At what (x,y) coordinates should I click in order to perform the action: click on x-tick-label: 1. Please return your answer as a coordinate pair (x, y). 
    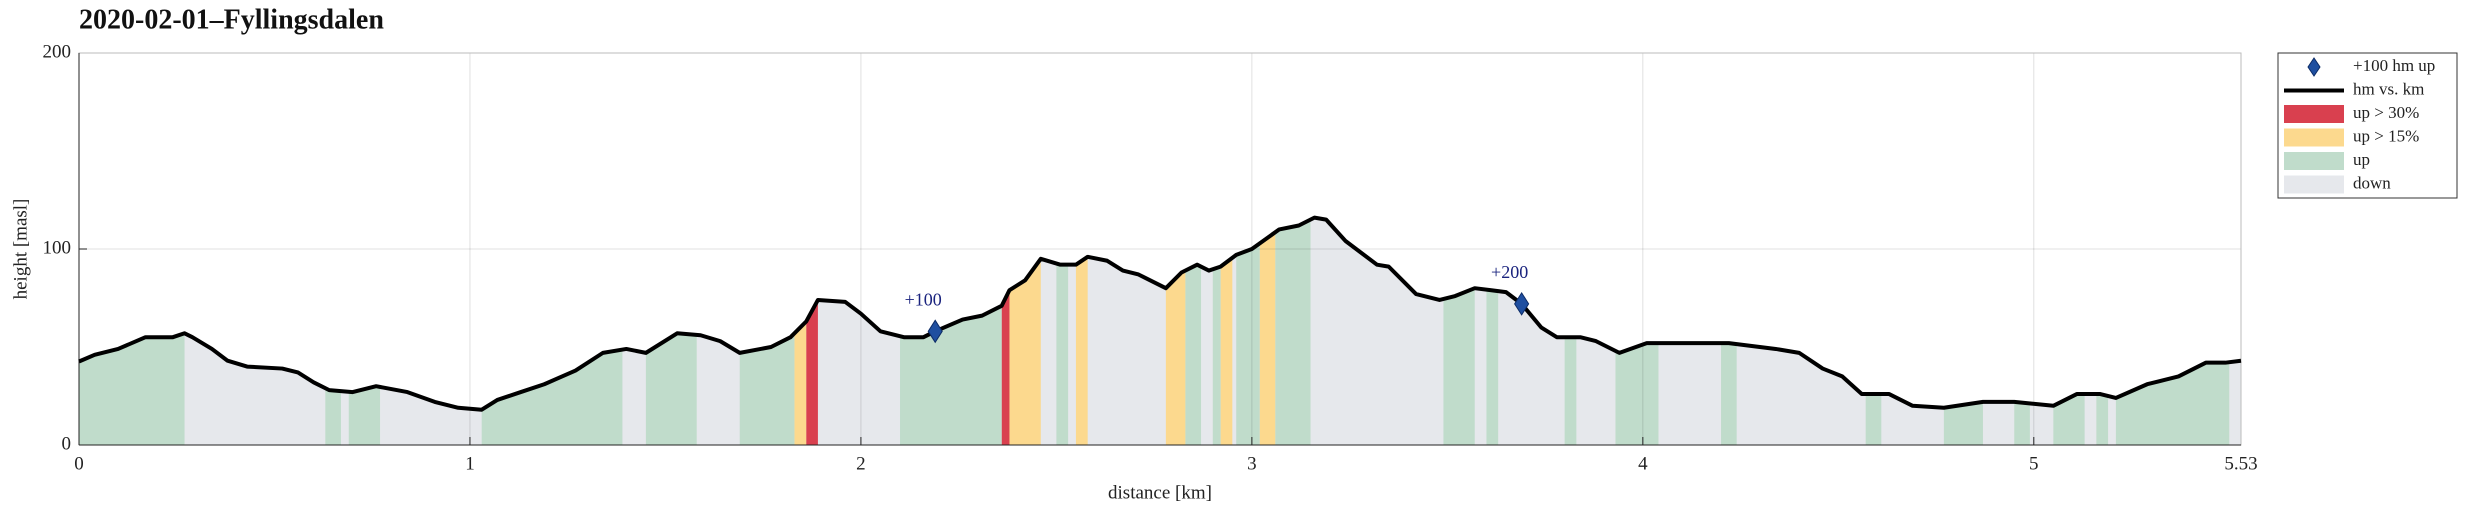
    Looking at the image, I should click on (470, 463).